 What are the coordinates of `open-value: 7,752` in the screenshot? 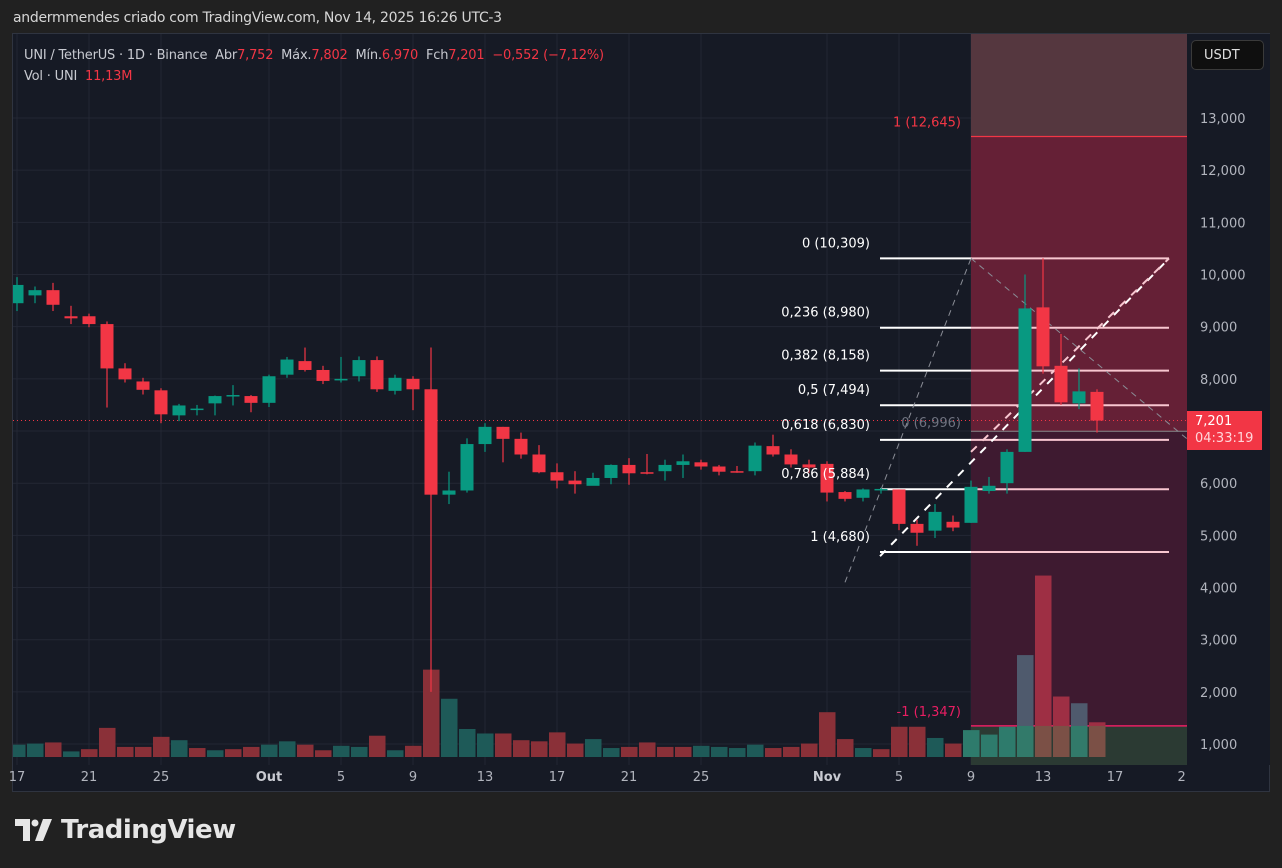 It's located at (255, 55).